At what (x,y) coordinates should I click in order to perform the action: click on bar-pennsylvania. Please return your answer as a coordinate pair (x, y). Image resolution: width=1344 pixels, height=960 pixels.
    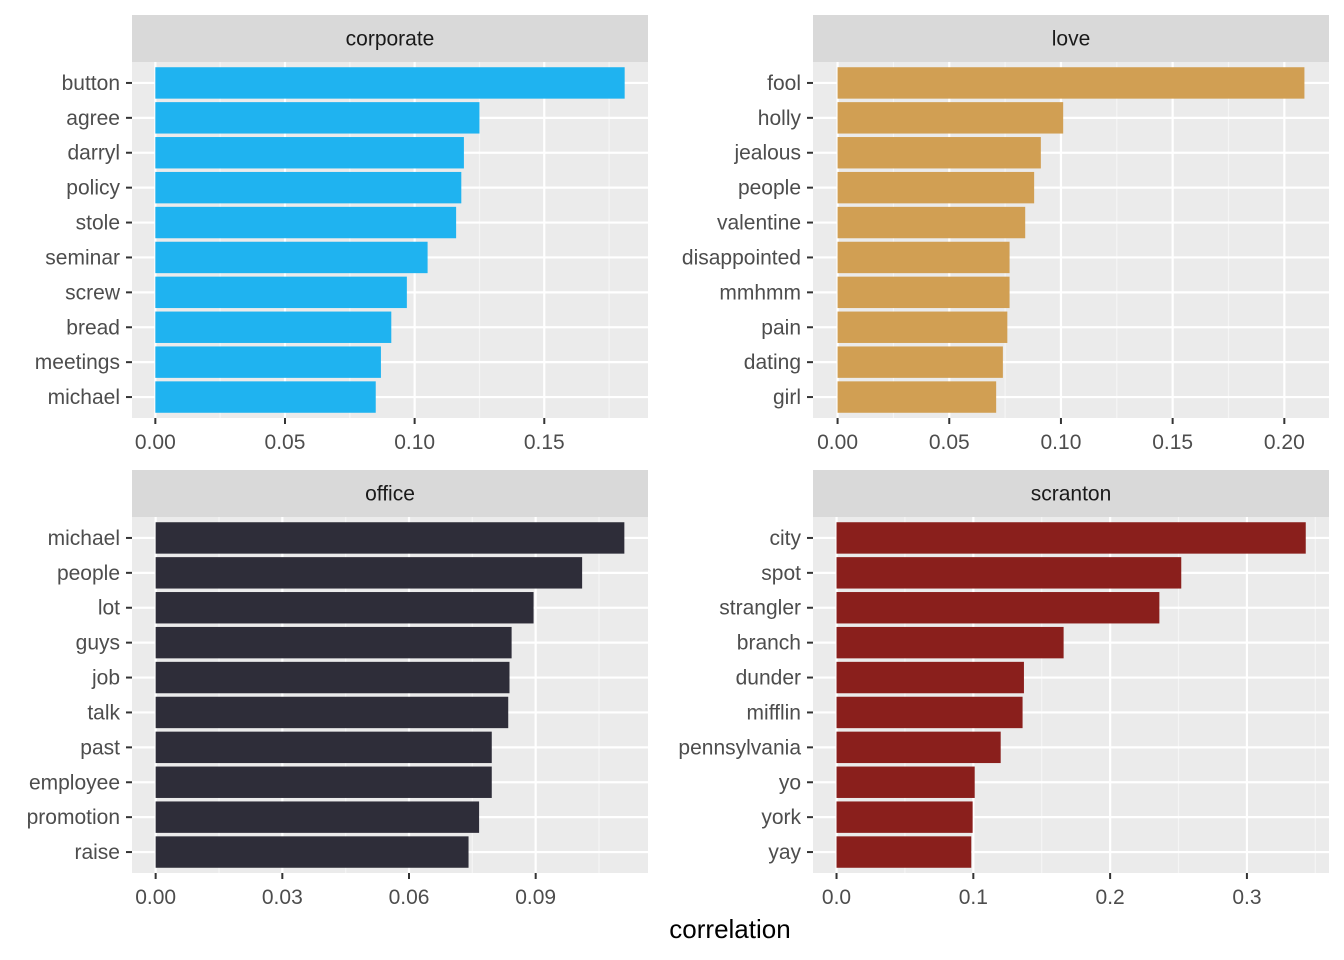
    Looking at the image, I should click on (918, 747).